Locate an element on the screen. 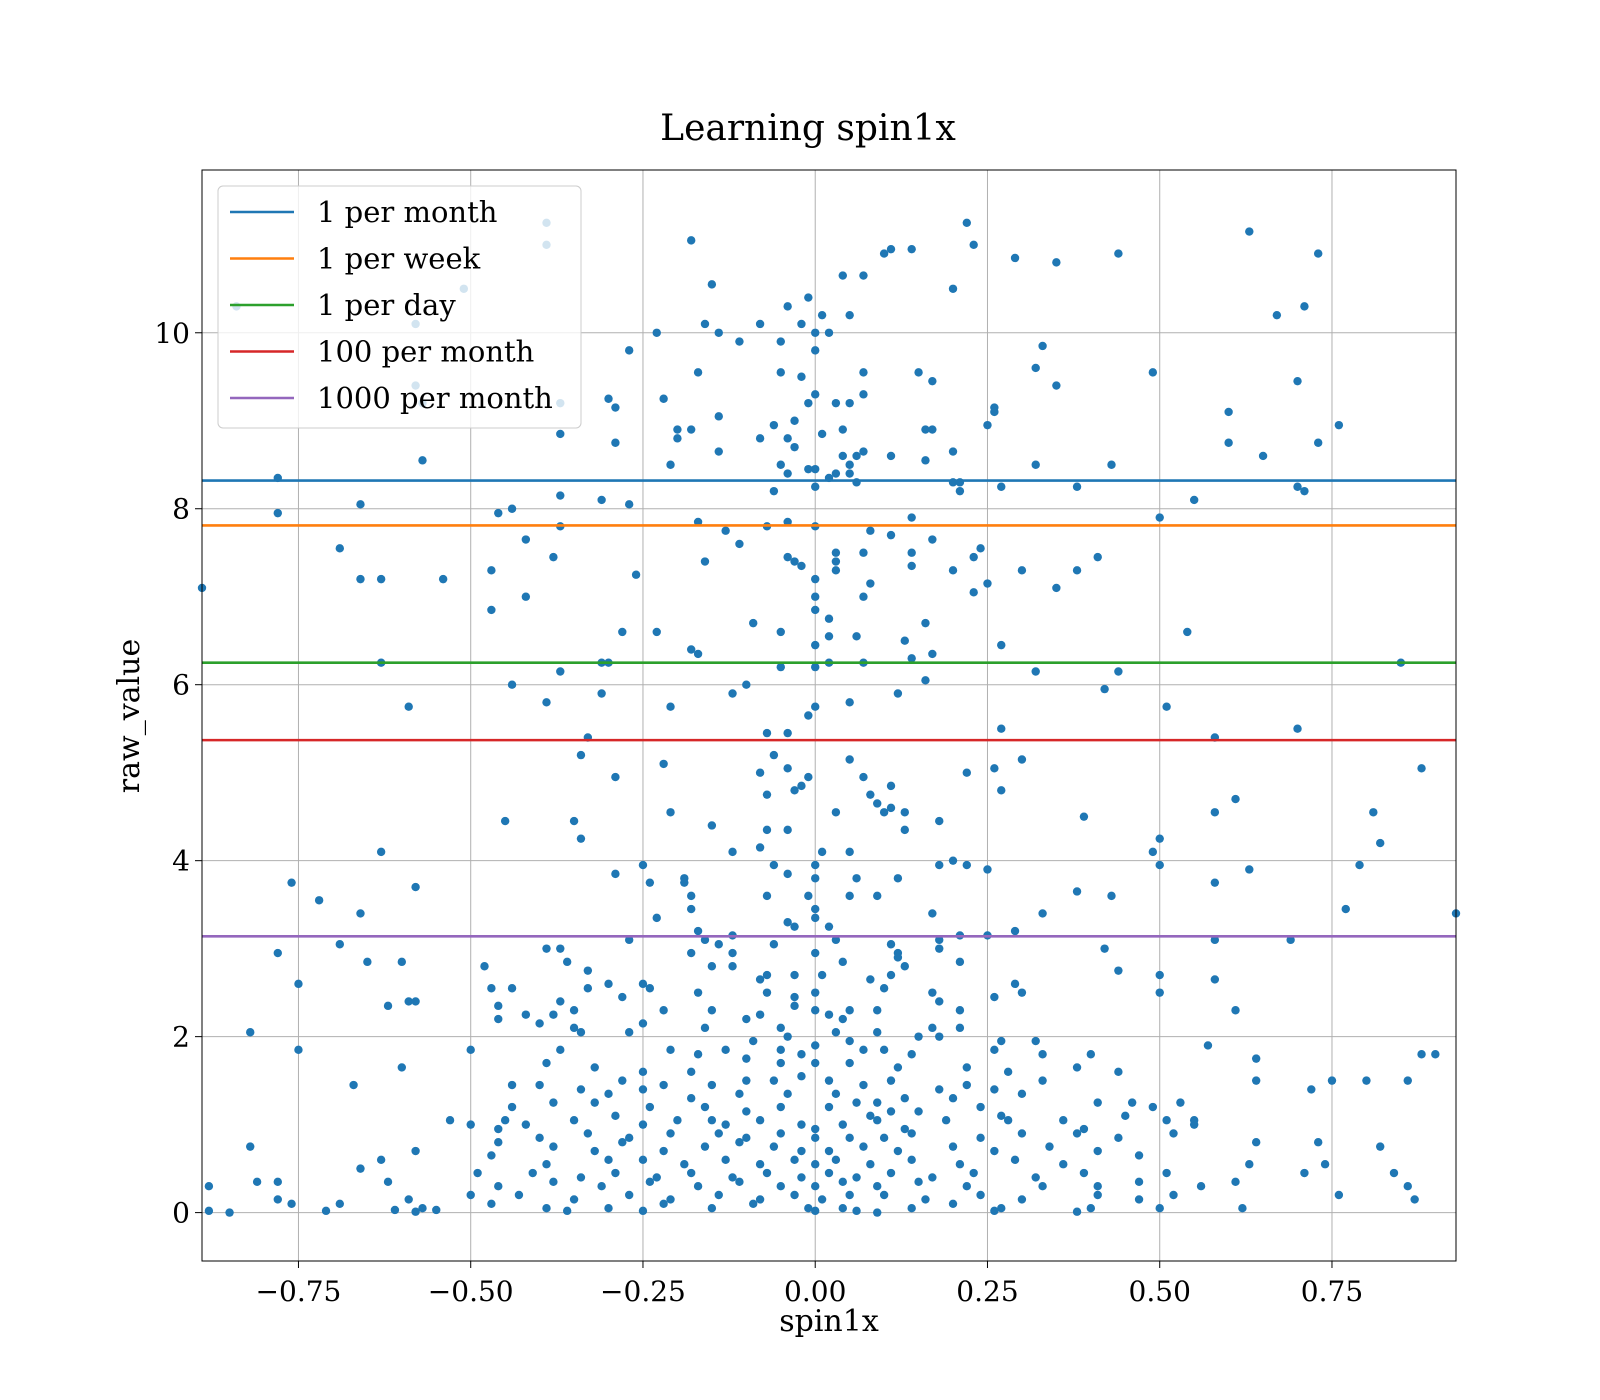 The image size is (1600, 1400). legend-label: 1 per month is located at coordinates (407, 212).